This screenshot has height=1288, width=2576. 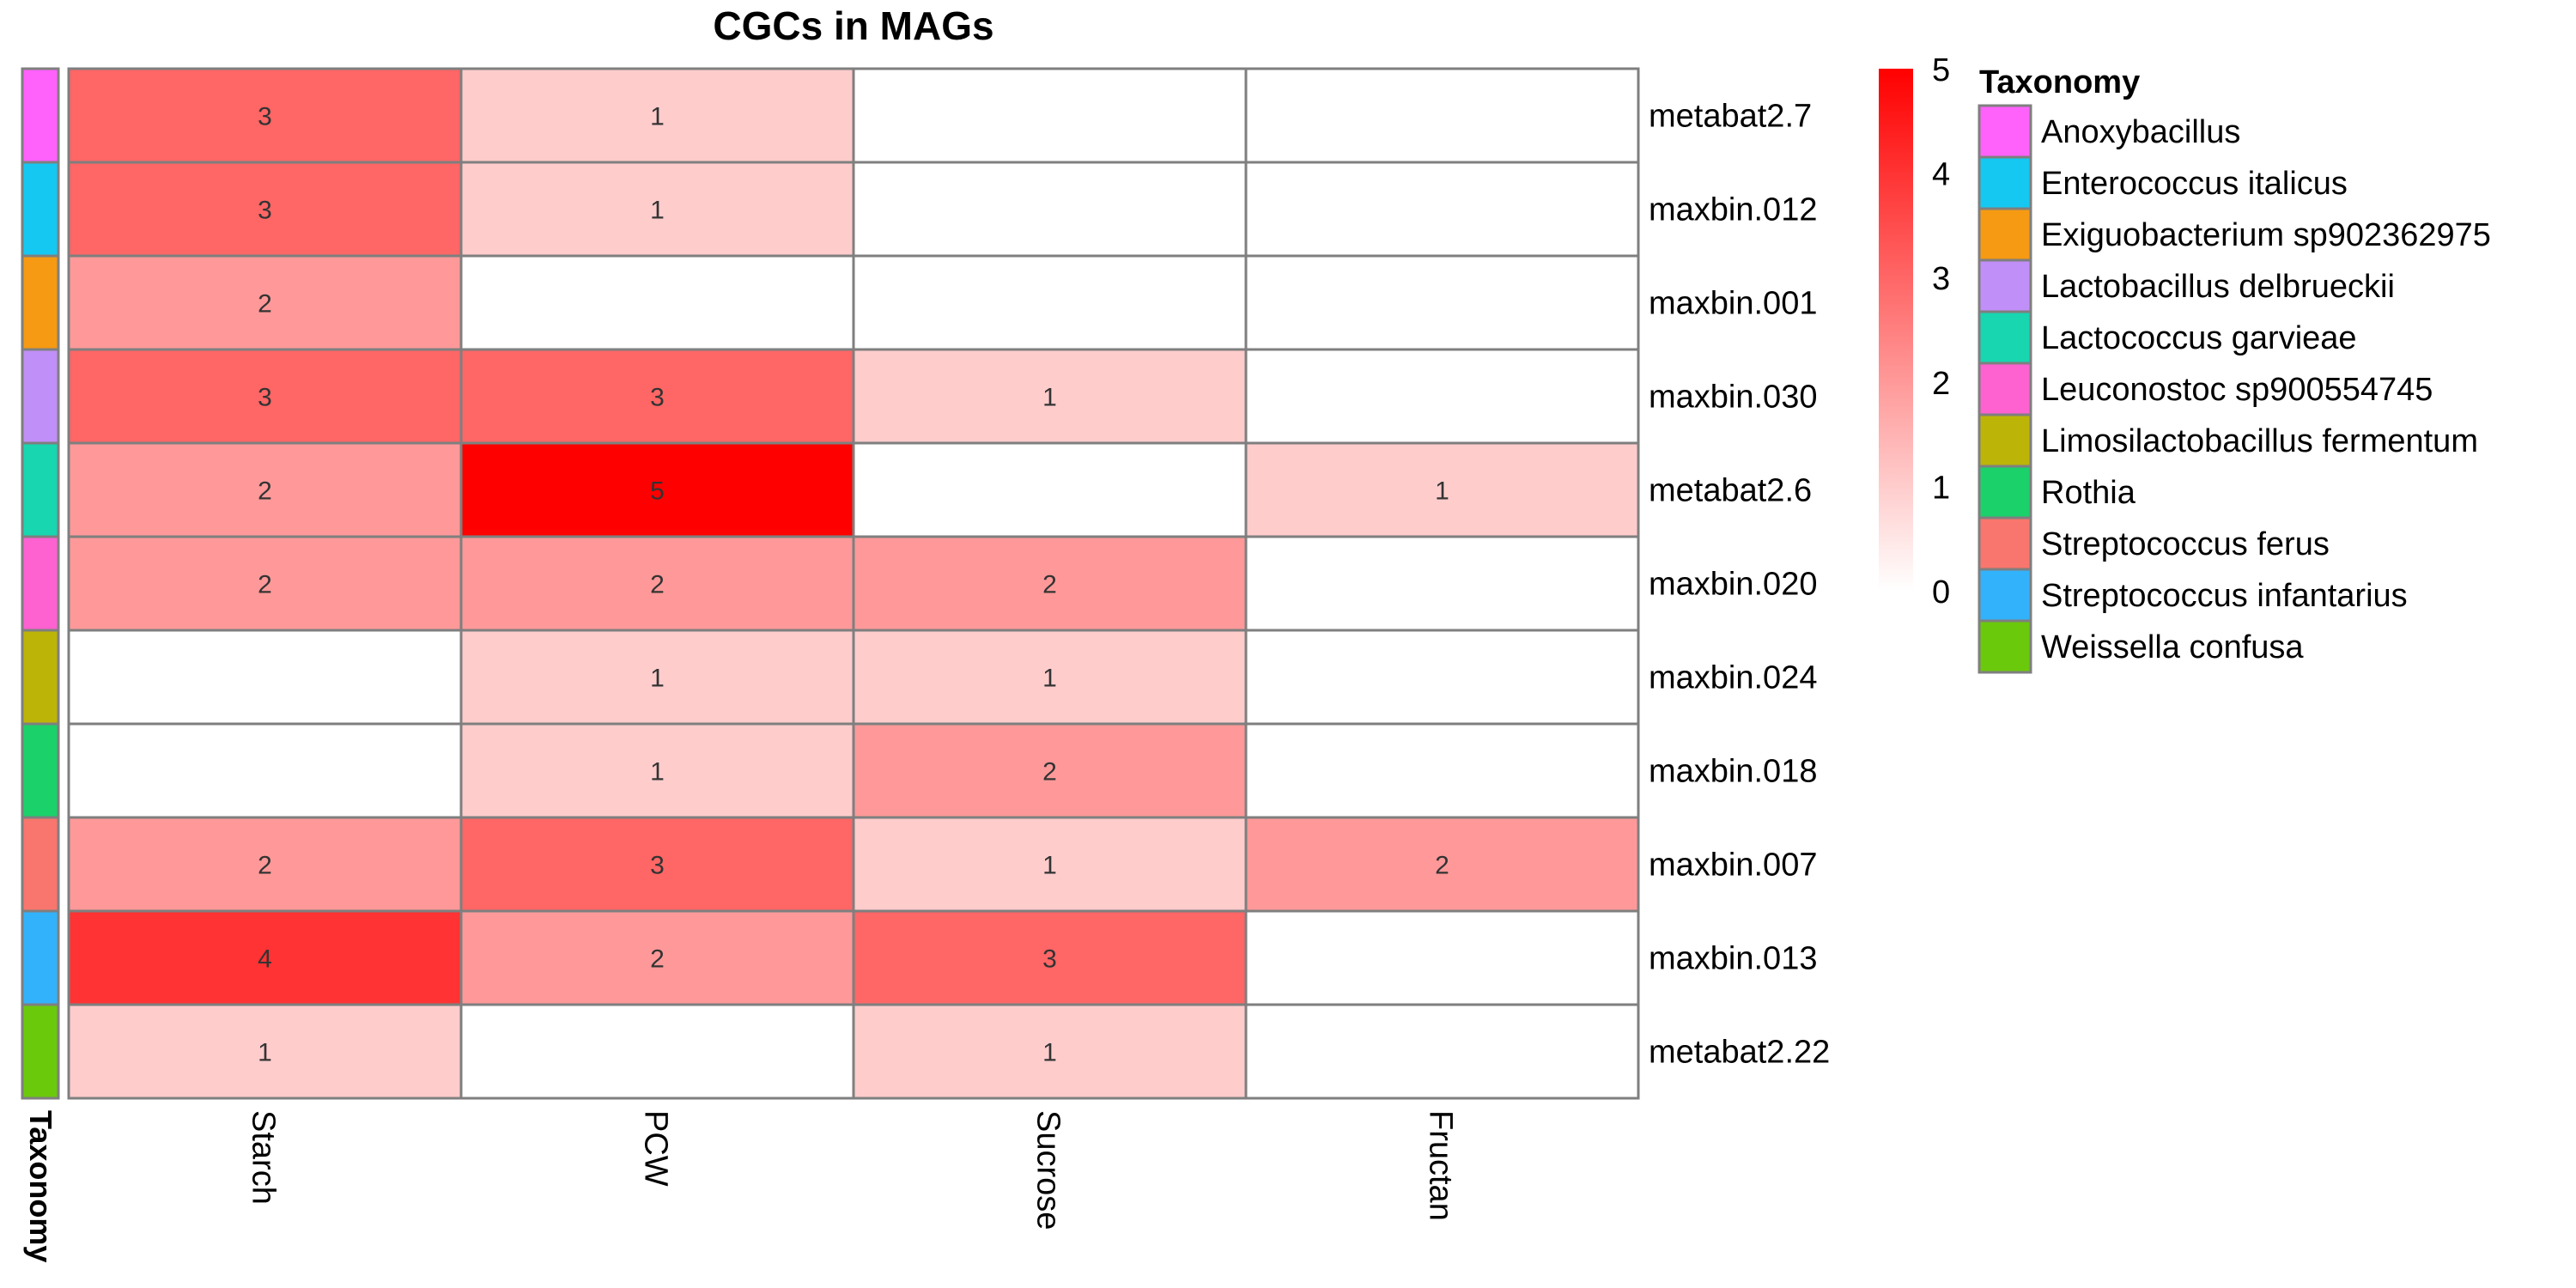 I want to click on color-scale-tick-label: 2, so click(x=1941, y=384).